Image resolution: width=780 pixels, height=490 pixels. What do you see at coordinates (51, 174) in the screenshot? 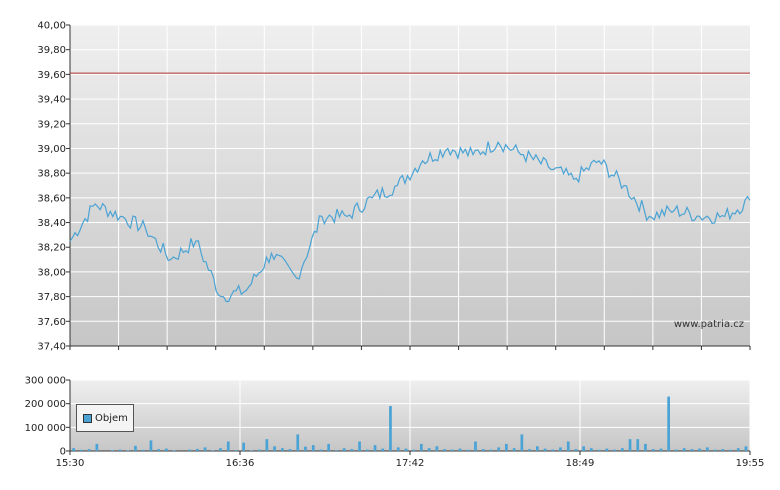
I see `price-y-tick-label: 38,80` at bounding box center [51, 174].